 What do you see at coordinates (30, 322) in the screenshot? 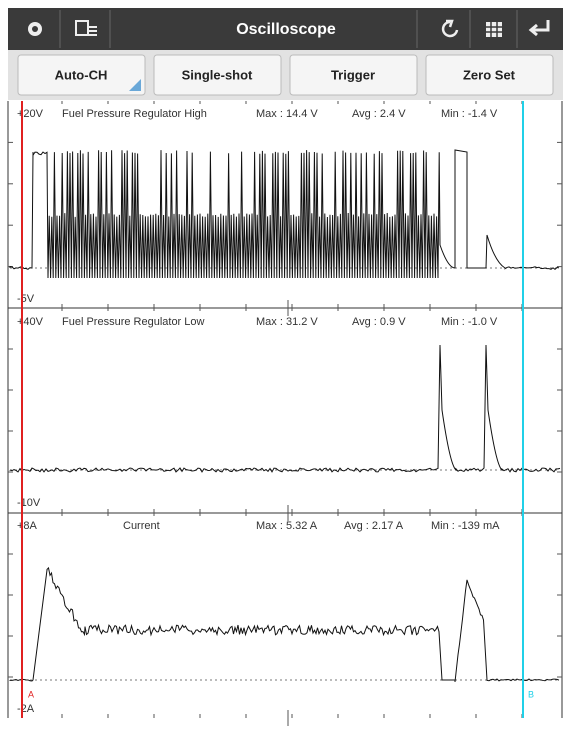
I see `top-scale: +40V` at bounding box center [30, 322].